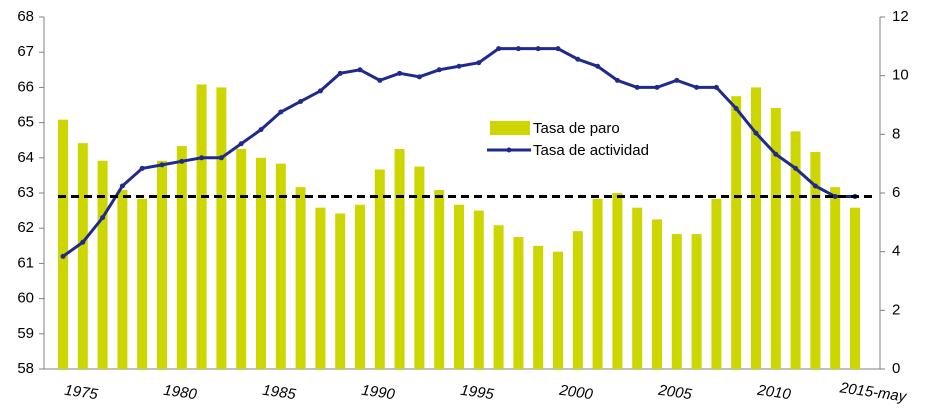 The height and width of the screenshot is (419, 943). What do you see at coordinates (510, 128) in the screenshot?
I see `legend-swatch` at bounding box center [510, 128].